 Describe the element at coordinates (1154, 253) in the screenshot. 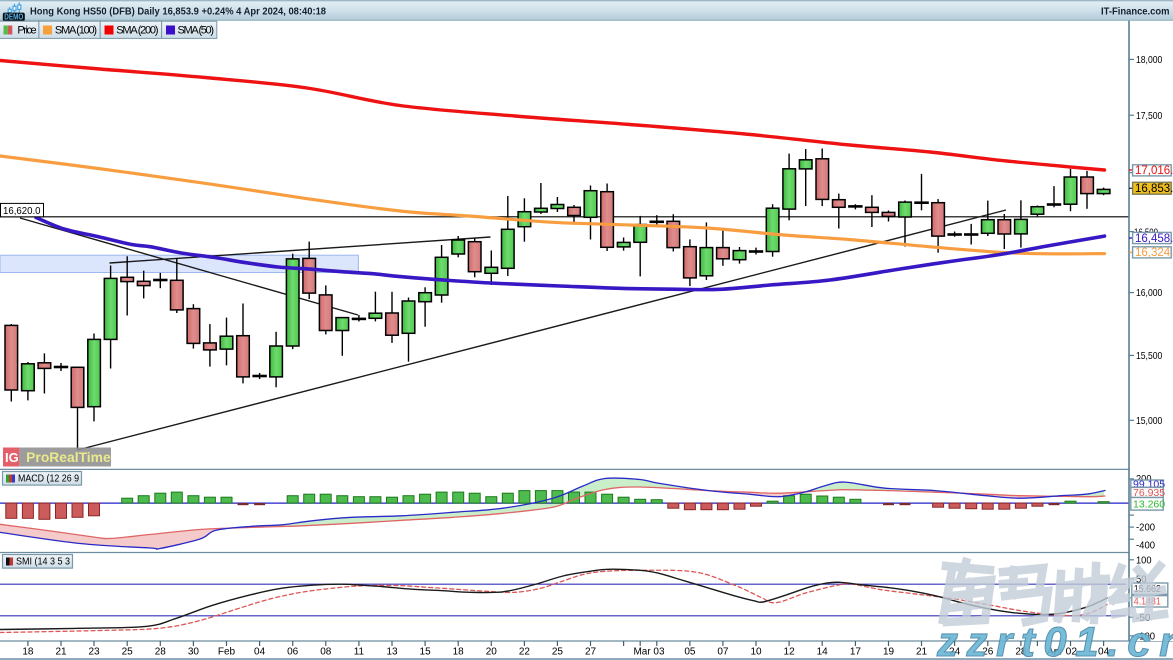

I see `svg-text: 16,324..` at that location.